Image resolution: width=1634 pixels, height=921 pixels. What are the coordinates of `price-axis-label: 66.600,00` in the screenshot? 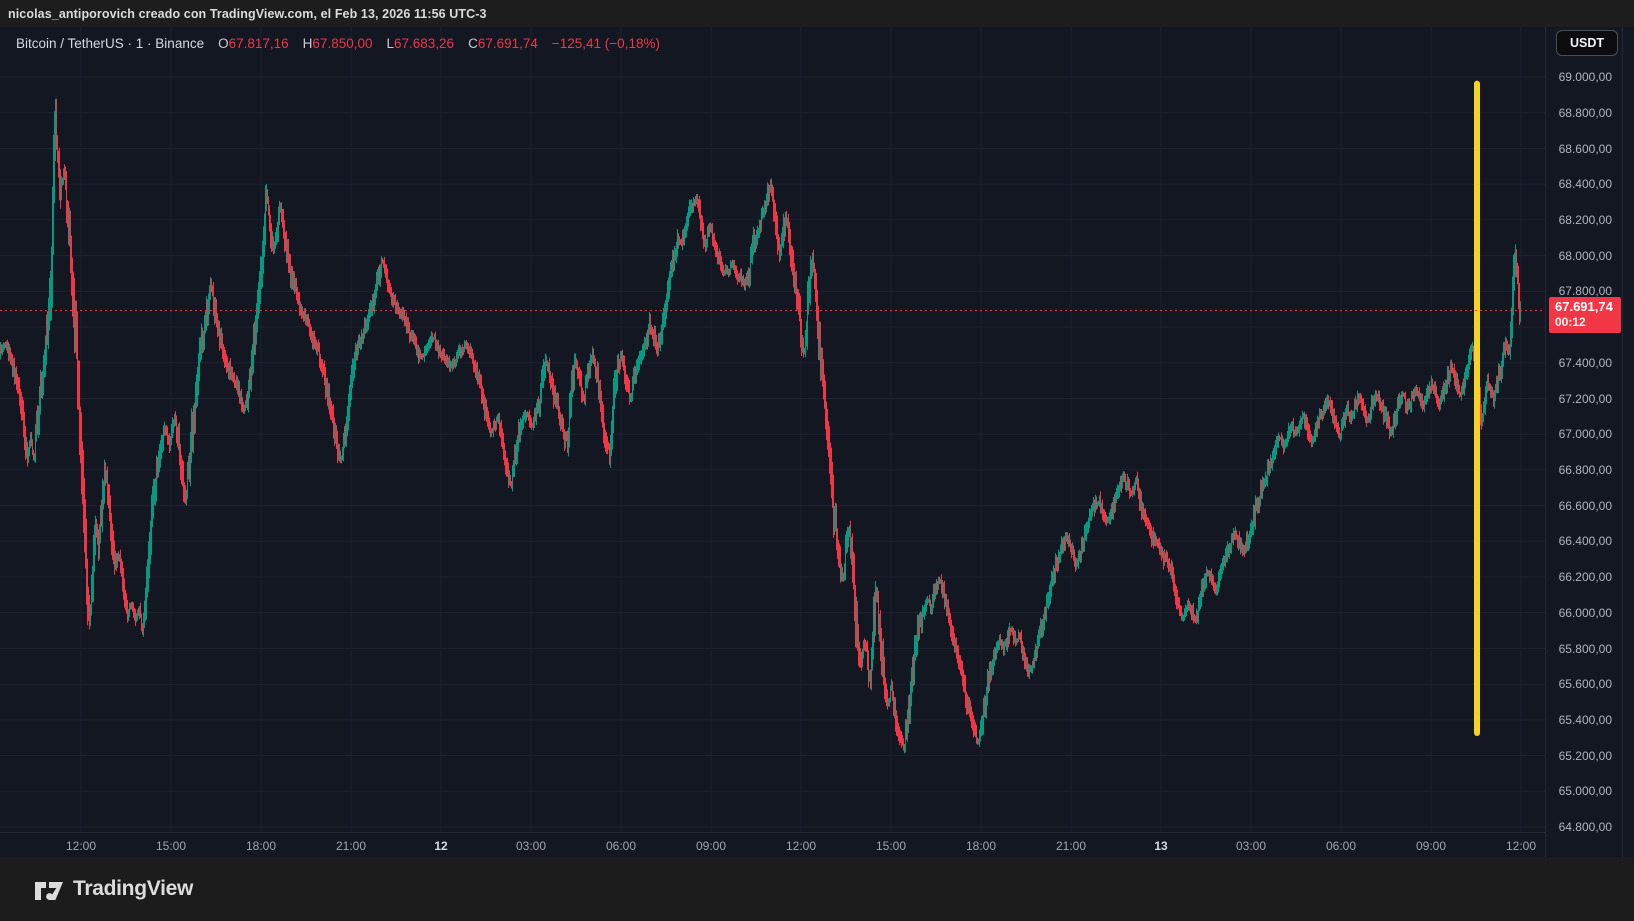 It's located at (1585, 505).